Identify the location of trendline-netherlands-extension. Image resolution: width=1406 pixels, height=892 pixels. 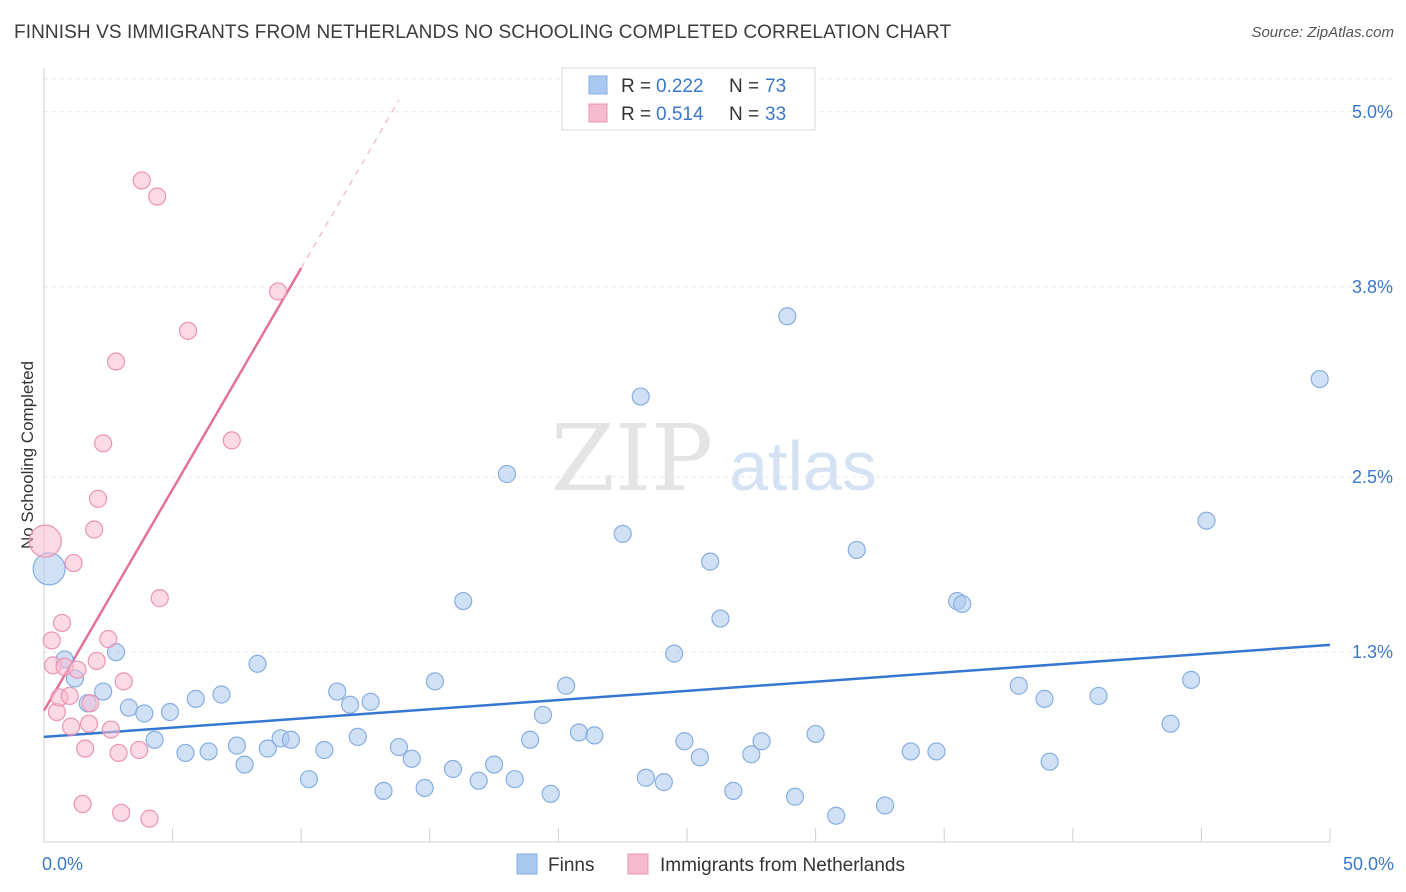
(350, 184).